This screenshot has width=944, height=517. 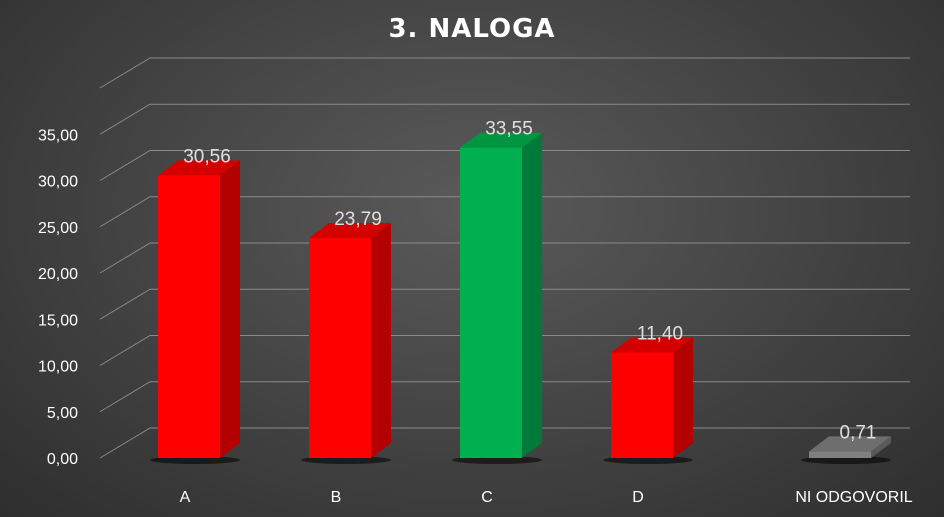 I want to click on y-tick-label: 25,00, so click(x=58, y=228).